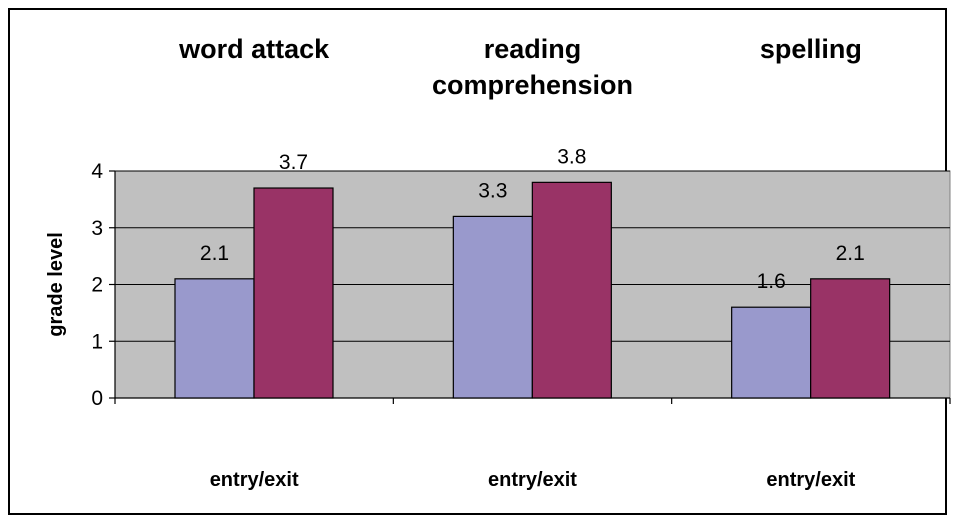 The width and height of the screenshot is (958, 523). I want to click on category-title-2: spelling, so click(811, 49).